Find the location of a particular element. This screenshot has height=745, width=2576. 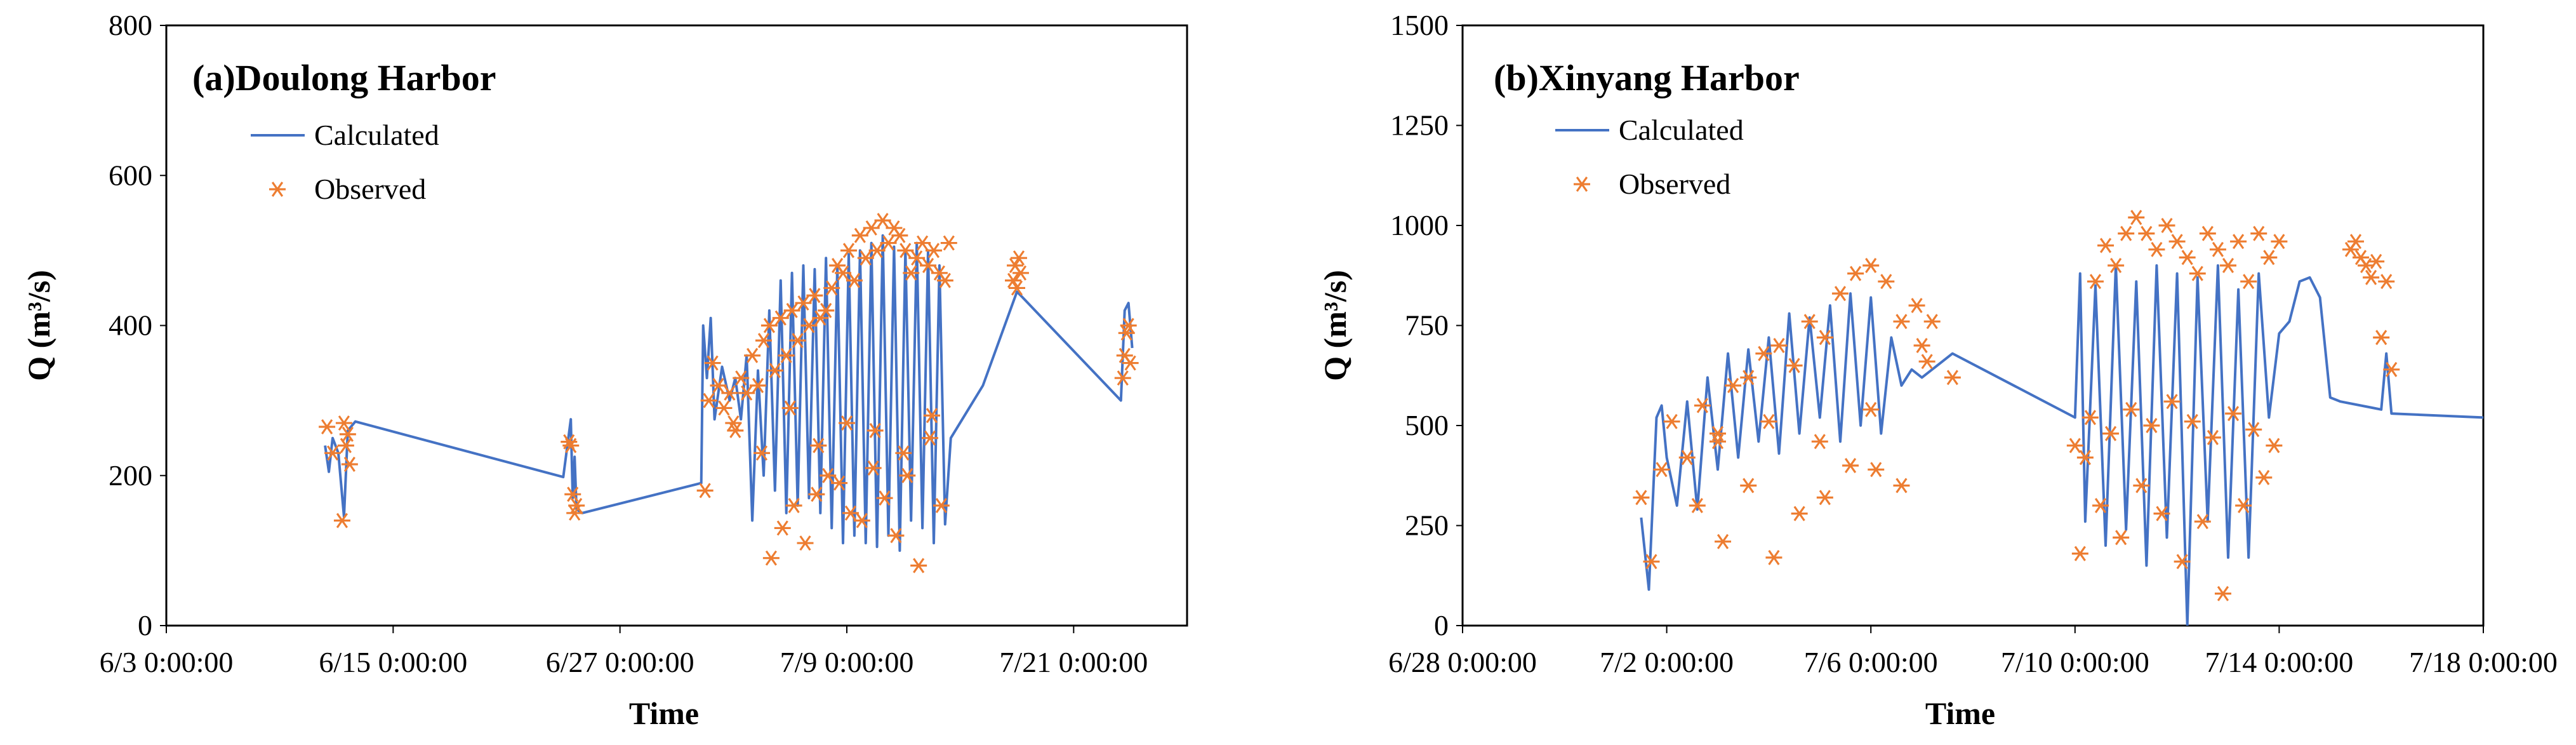

x-tick-label: 6/27 0:00:00 is located at coordinates (620, 662).